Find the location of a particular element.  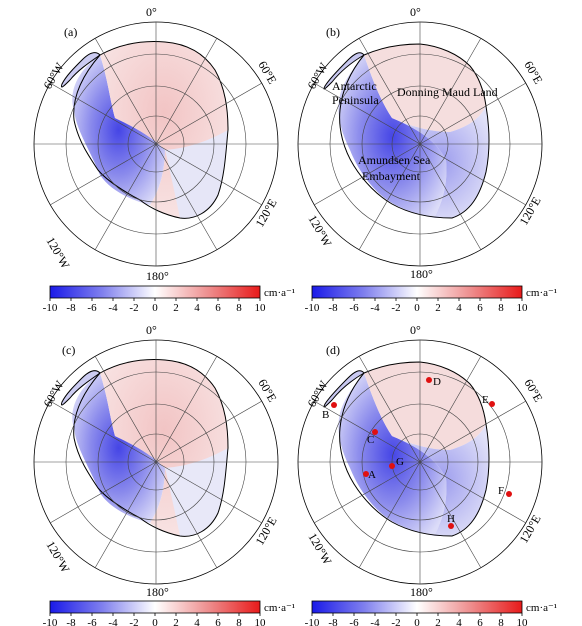

site-b: B is located at coordinates (329, 411).